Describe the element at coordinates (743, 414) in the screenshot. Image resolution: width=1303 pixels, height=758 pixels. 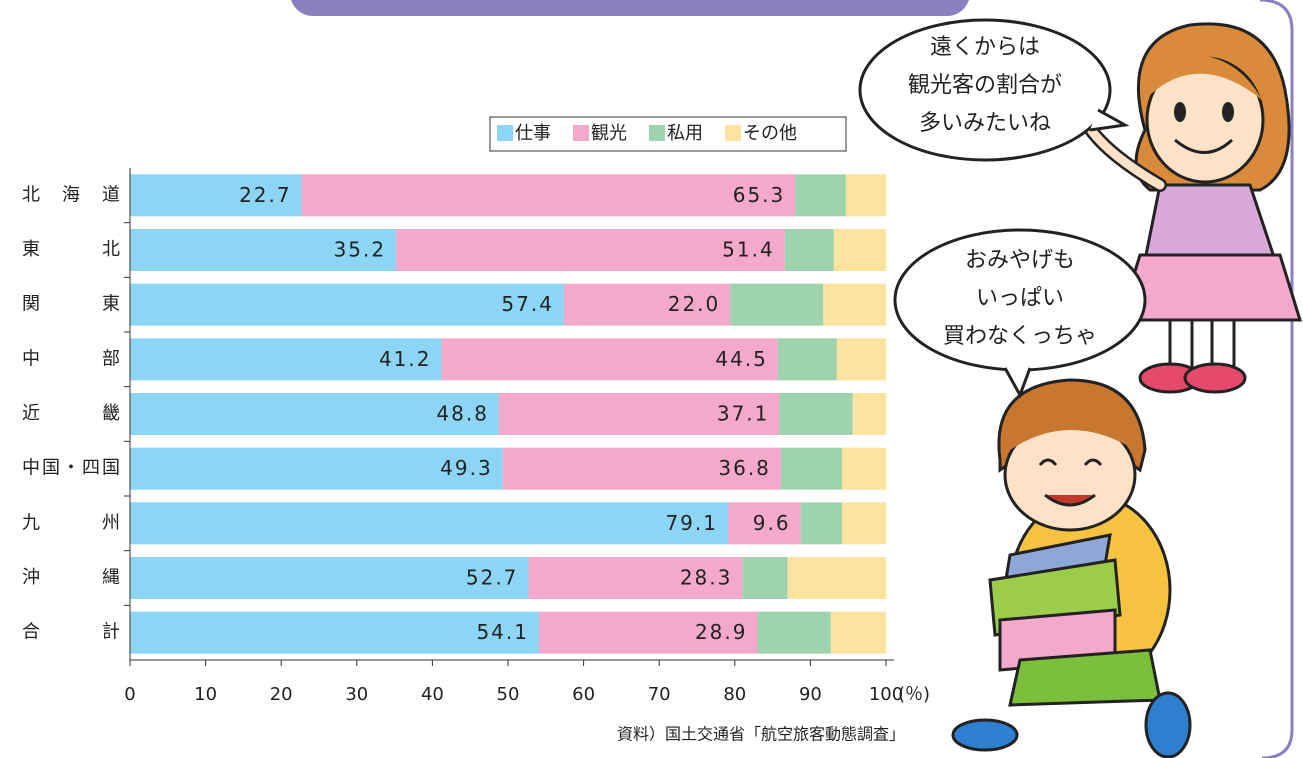
I see `data-label: 37.1` at that location.